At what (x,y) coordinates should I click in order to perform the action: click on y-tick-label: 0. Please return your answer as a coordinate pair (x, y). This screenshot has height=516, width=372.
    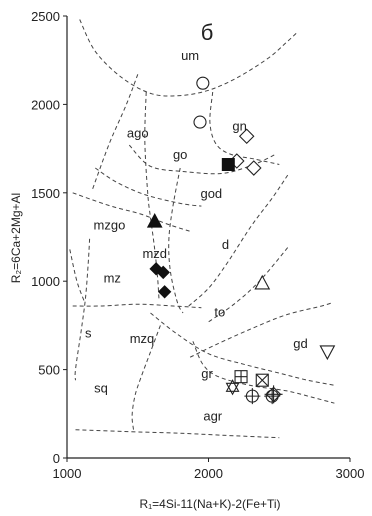
    Looking at the image, I should click on (56, 458).